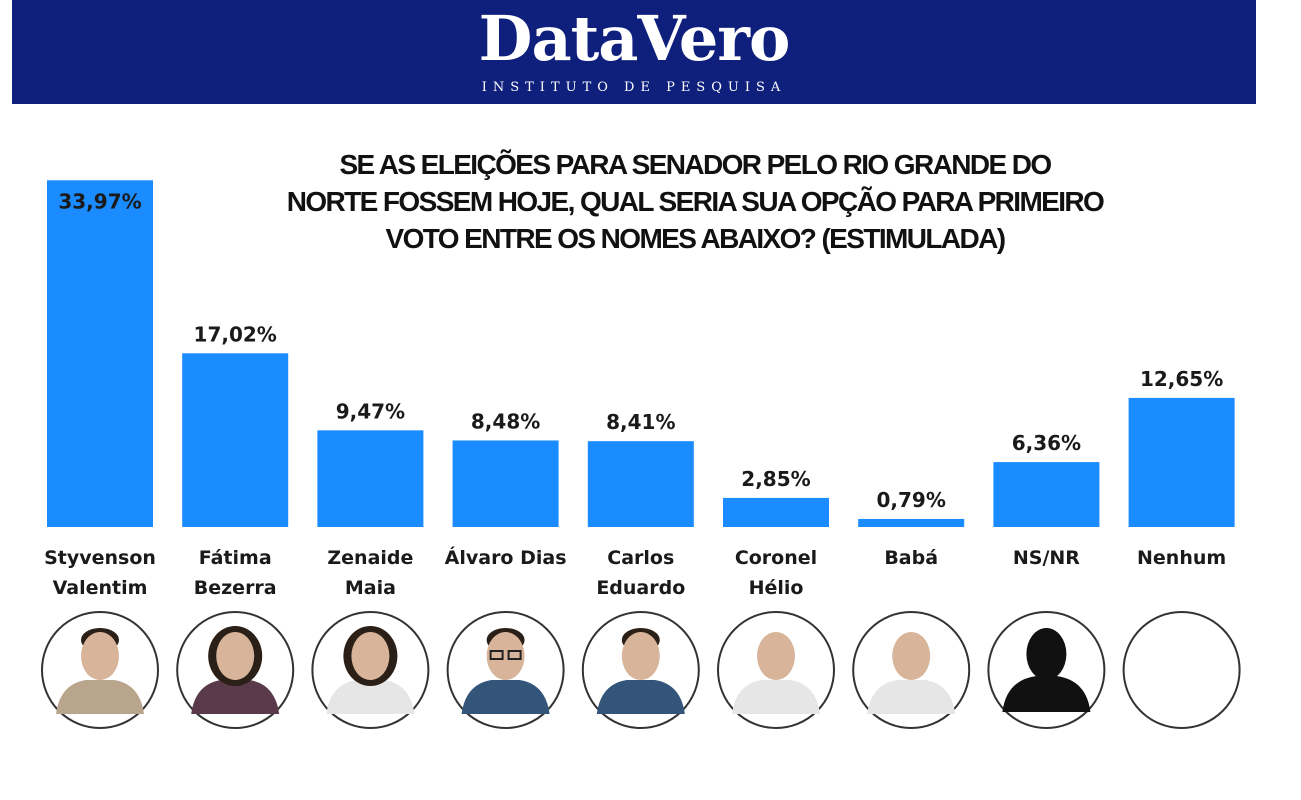 Image resolution: width=1301 pixels, height=800 pixels. I want to click on data-label: 8,48%, so click(505, 421).